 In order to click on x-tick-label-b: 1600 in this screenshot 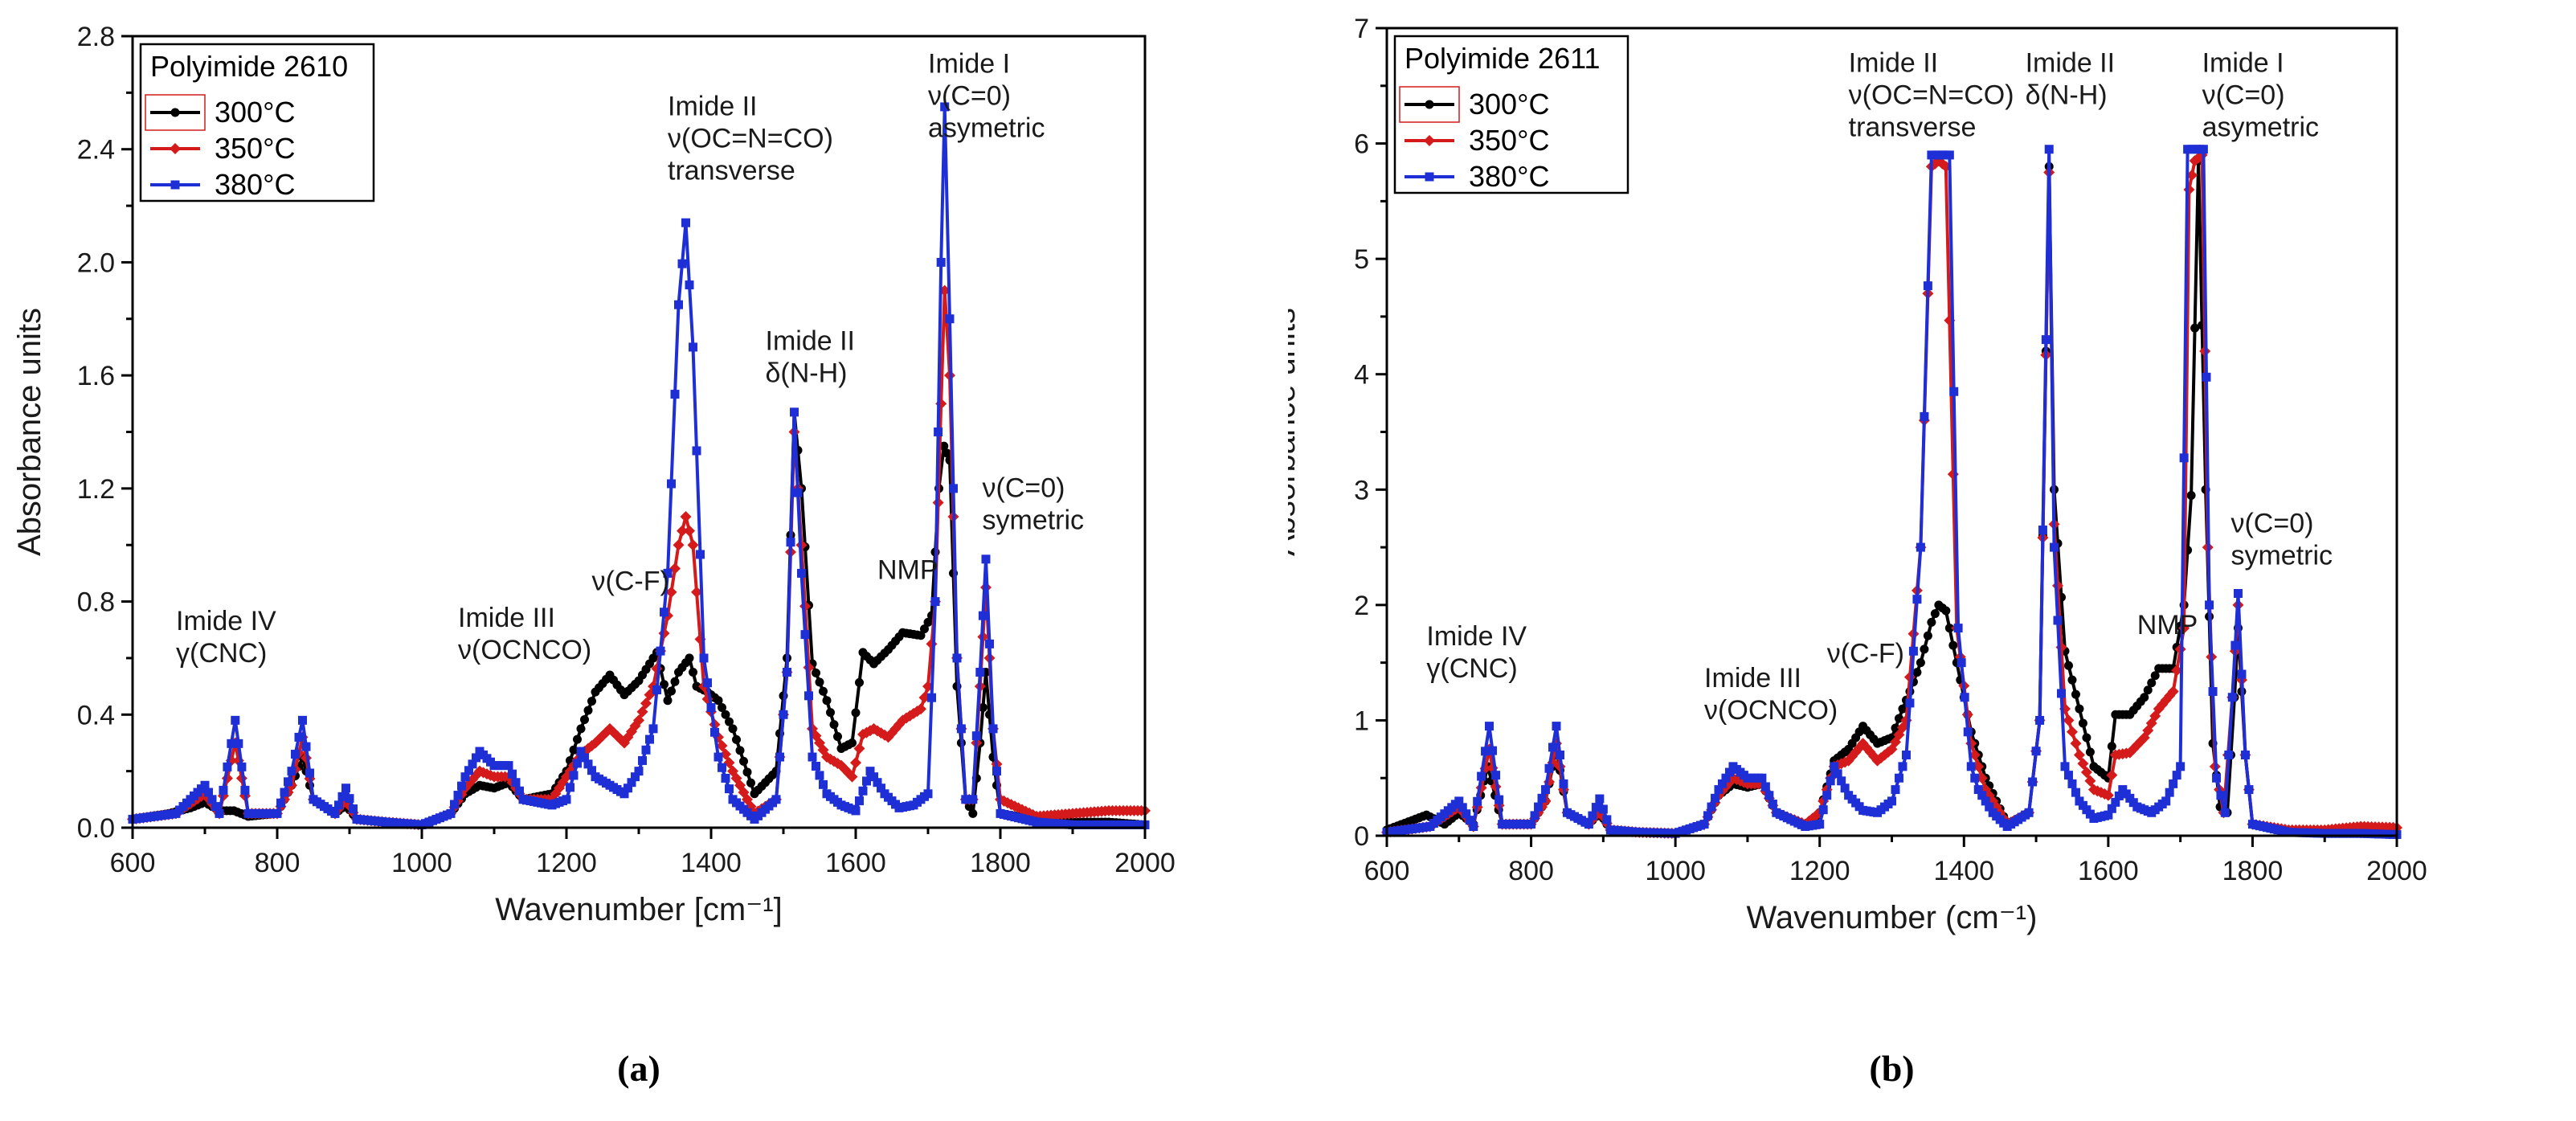, I will do `click(2108, 871)`.